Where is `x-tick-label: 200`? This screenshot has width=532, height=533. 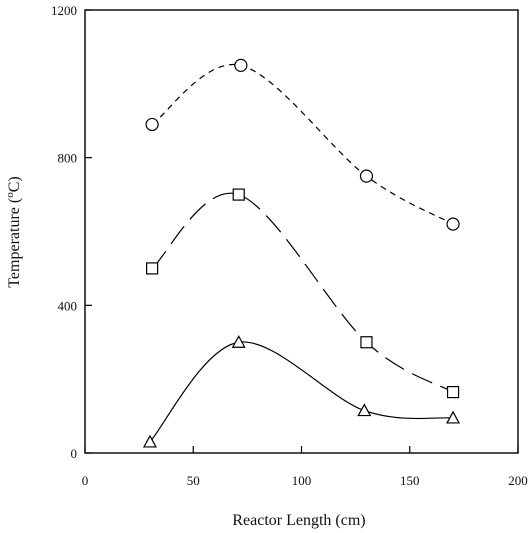 x-tick-label: 200 is located at coordinates (518, 480).